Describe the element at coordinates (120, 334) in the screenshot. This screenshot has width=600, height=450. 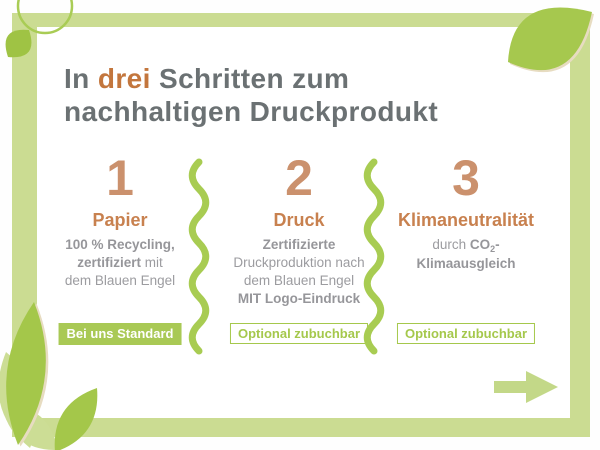
I see `standard-badge: Bei uns Standard` at that location.